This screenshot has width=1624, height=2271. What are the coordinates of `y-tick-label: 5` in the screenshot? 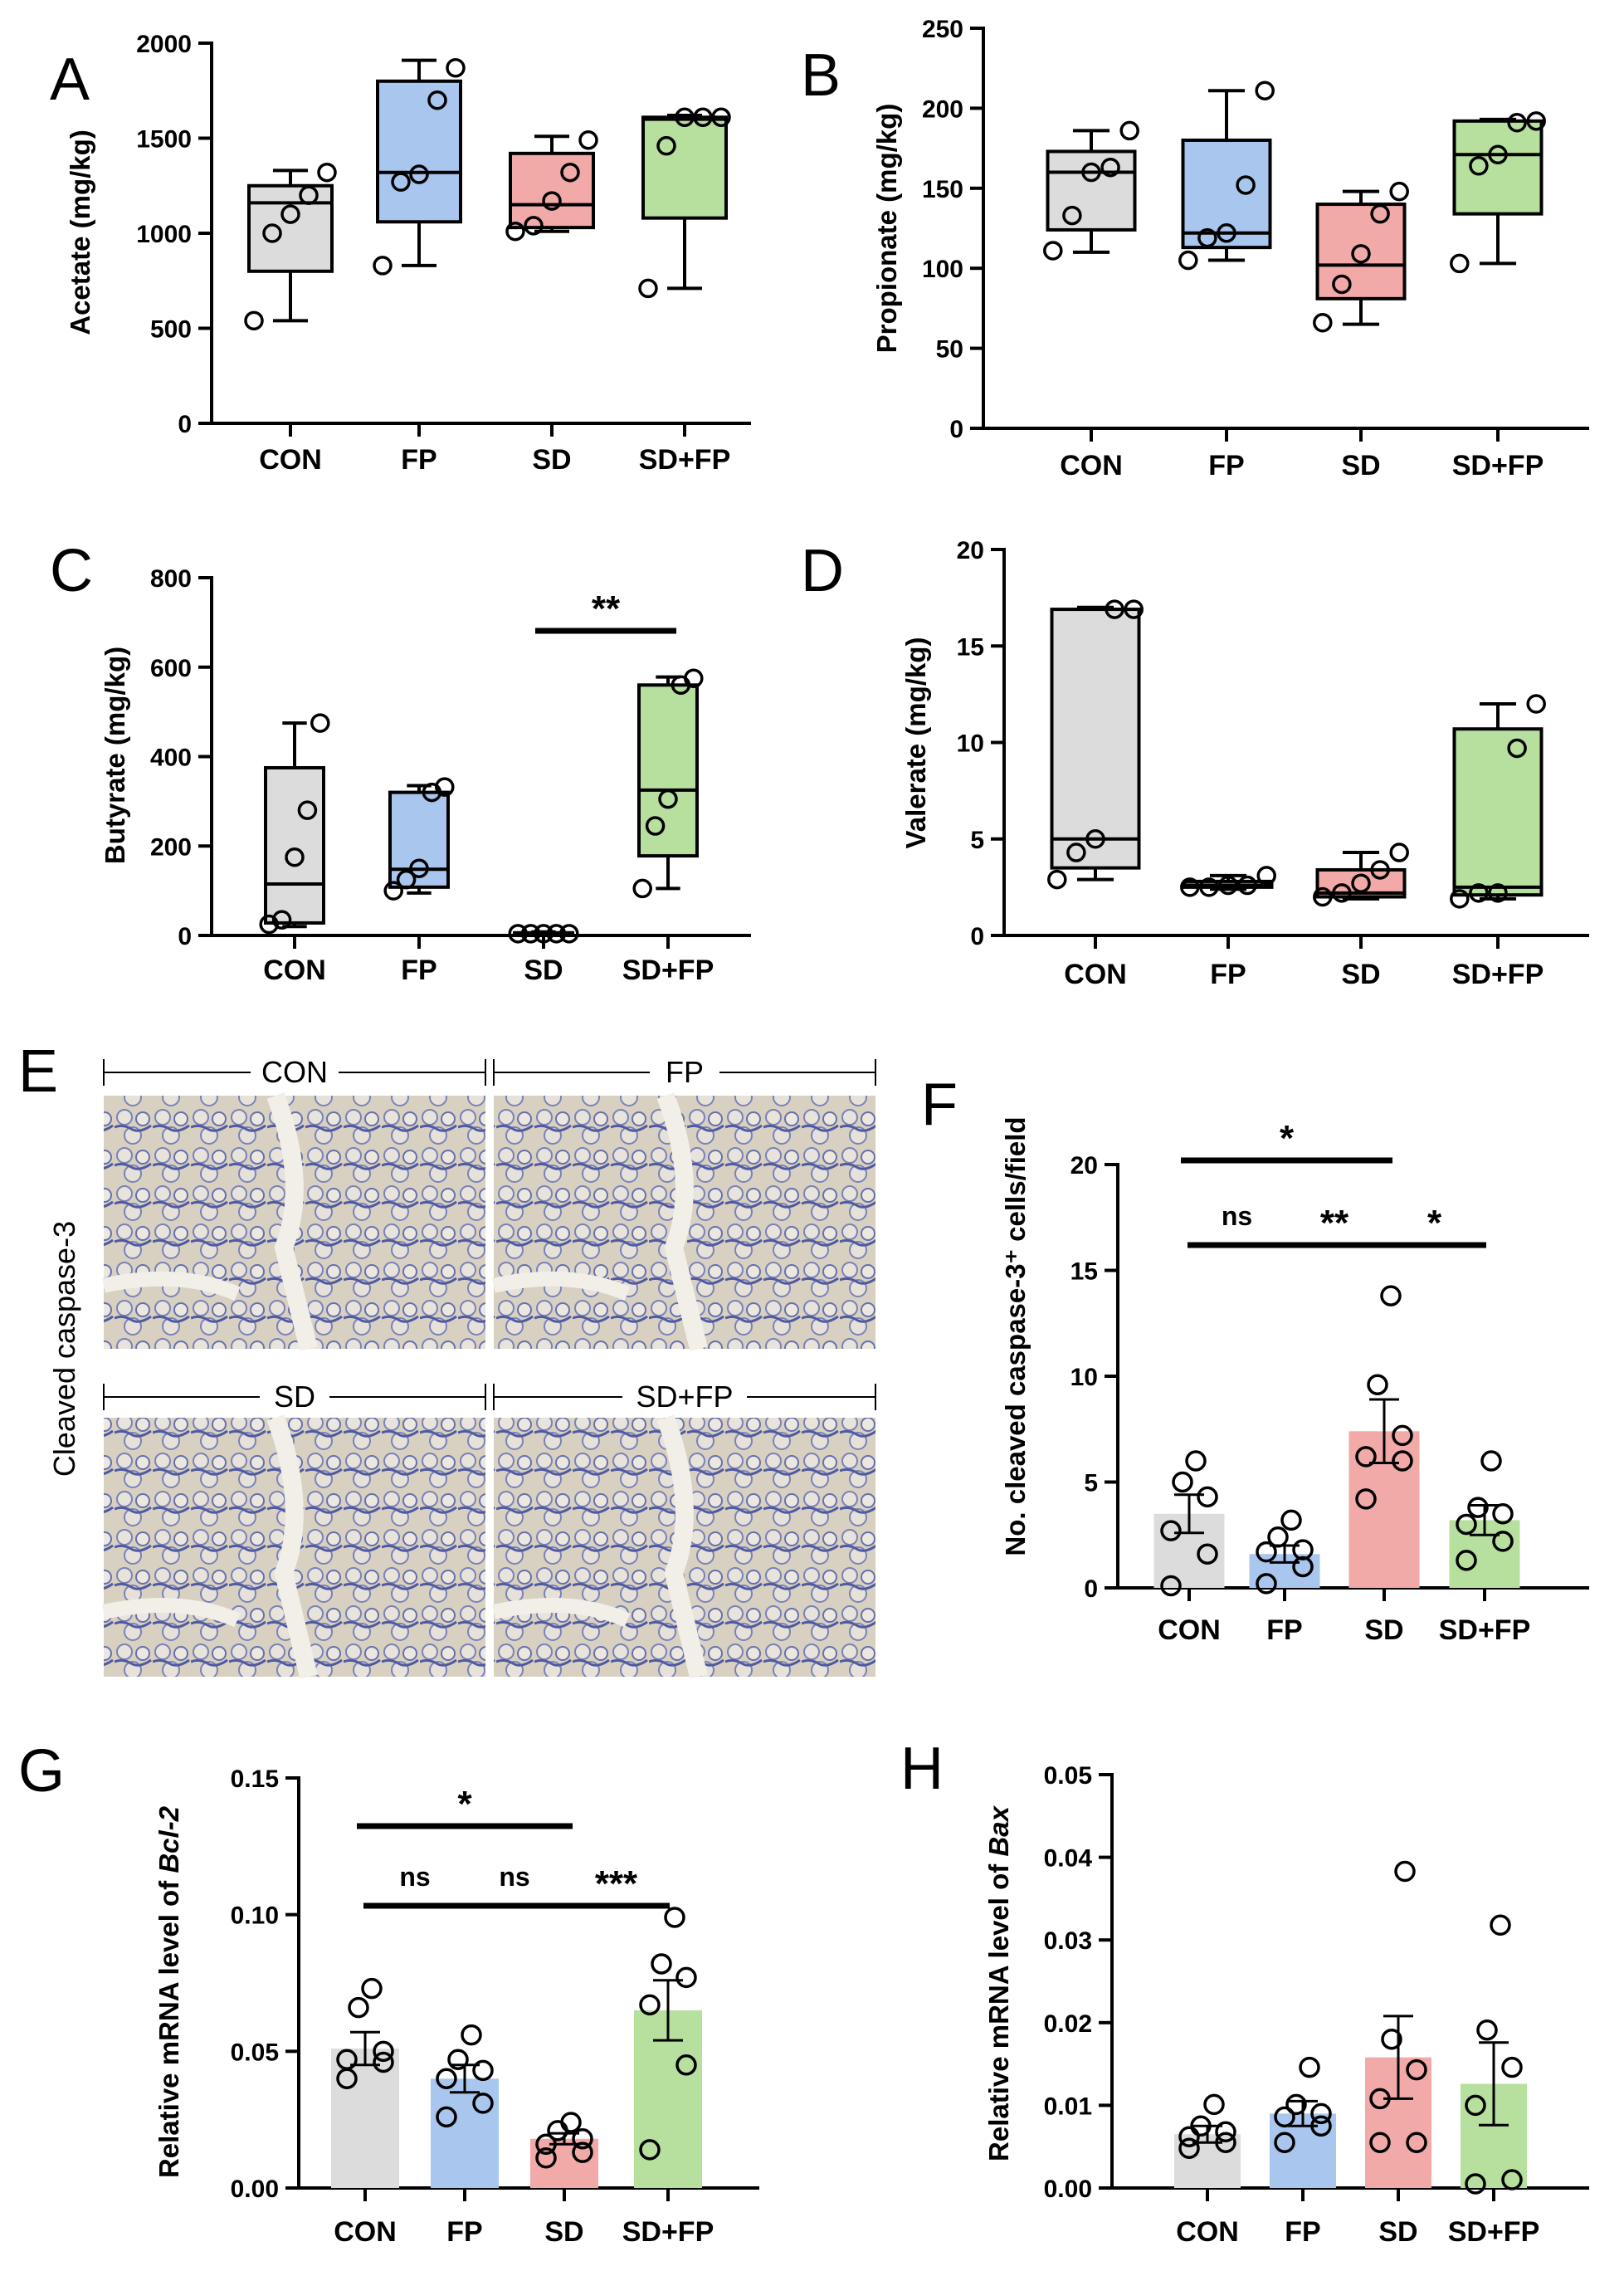 It's located at (1091, 1483).